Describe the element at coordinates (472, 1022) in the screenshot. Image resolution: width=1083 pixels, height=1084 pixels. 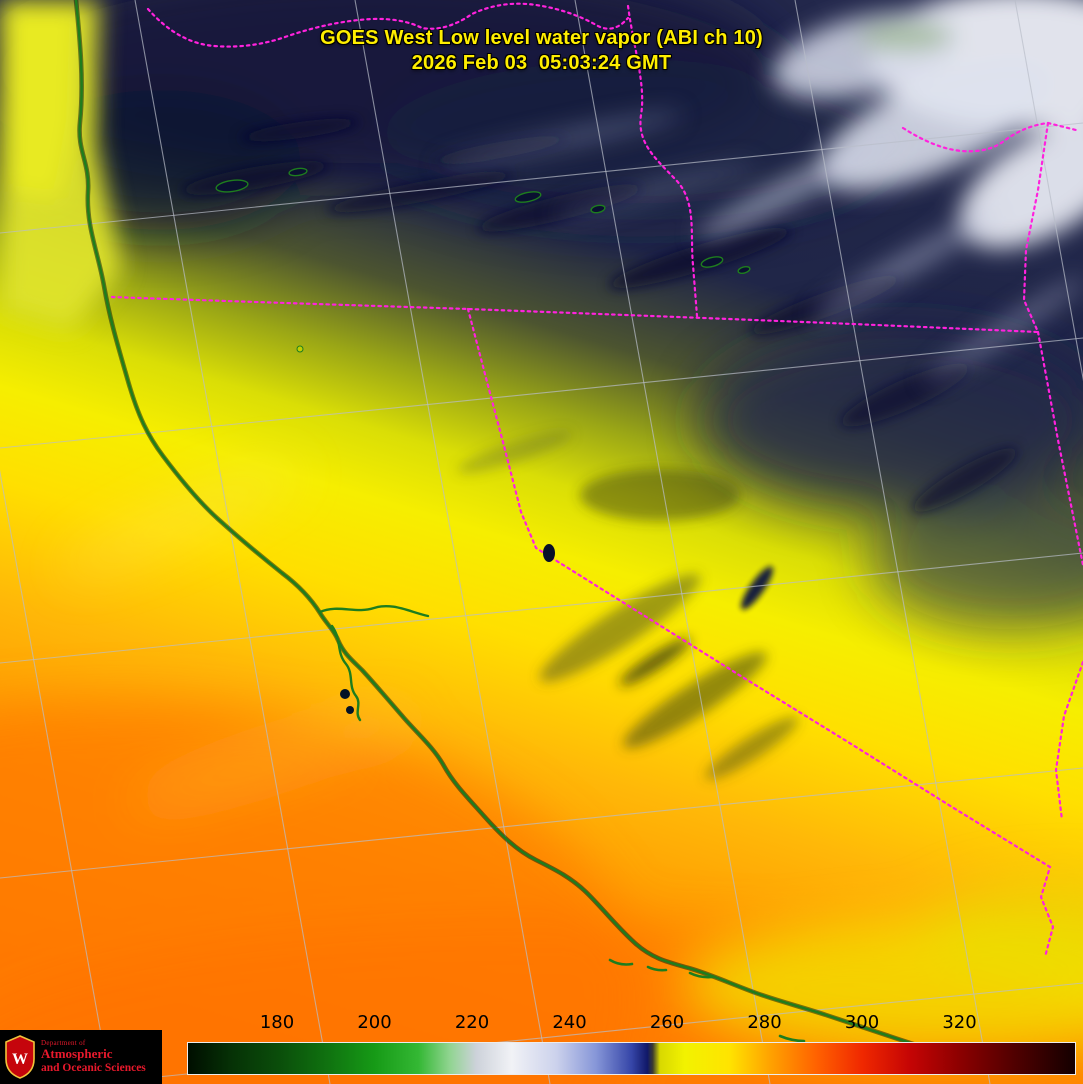
I see `colorbar-tick: 220` at that location.